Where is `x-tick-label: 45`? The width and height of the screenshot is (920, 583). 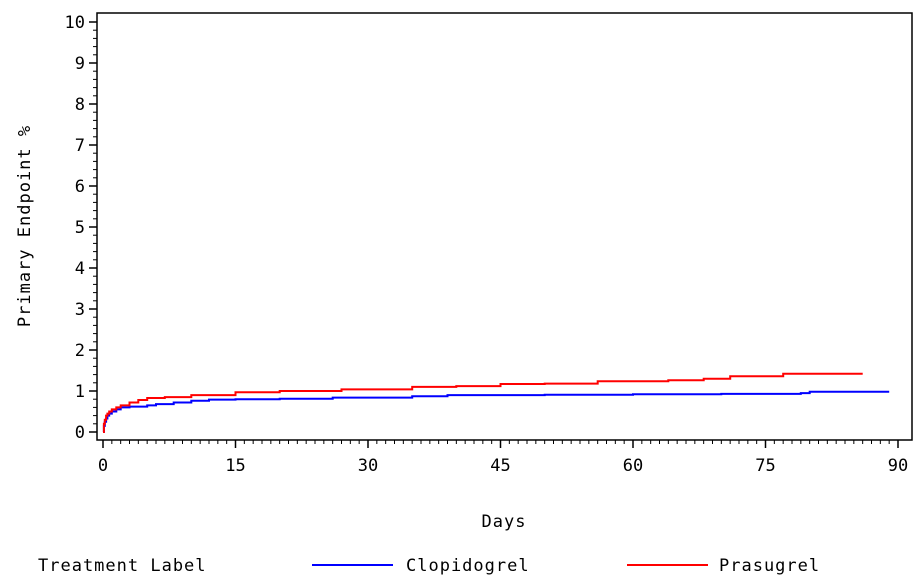
x-tick-label: 45 is located at coordinates (500, 466).